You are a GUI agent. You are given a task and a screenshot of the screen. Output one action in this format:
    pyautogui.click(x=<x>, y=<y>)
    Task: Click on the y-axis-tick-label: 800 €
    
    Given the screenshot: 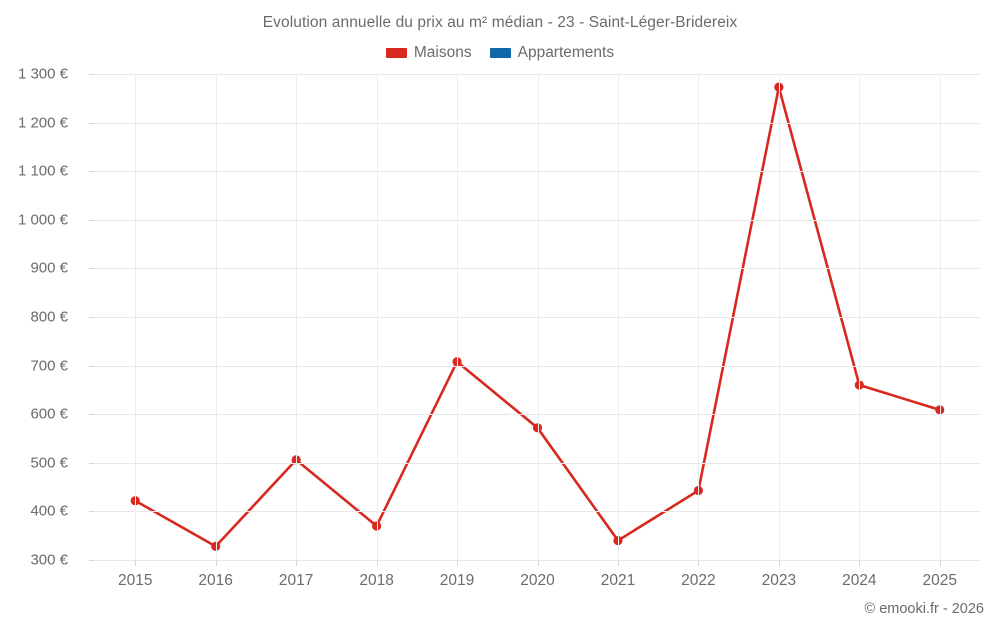 What is the action you would take?
    pyautogui.click(x=49, y=317)
    